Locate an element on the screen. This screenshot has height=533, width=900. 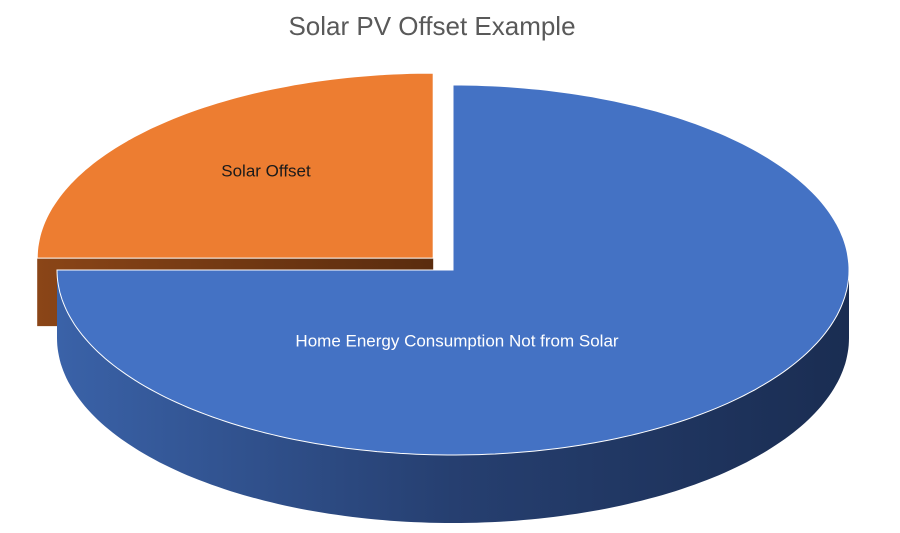
chart-title: Solar PV Offset Example is located at coordinates (431, 26).